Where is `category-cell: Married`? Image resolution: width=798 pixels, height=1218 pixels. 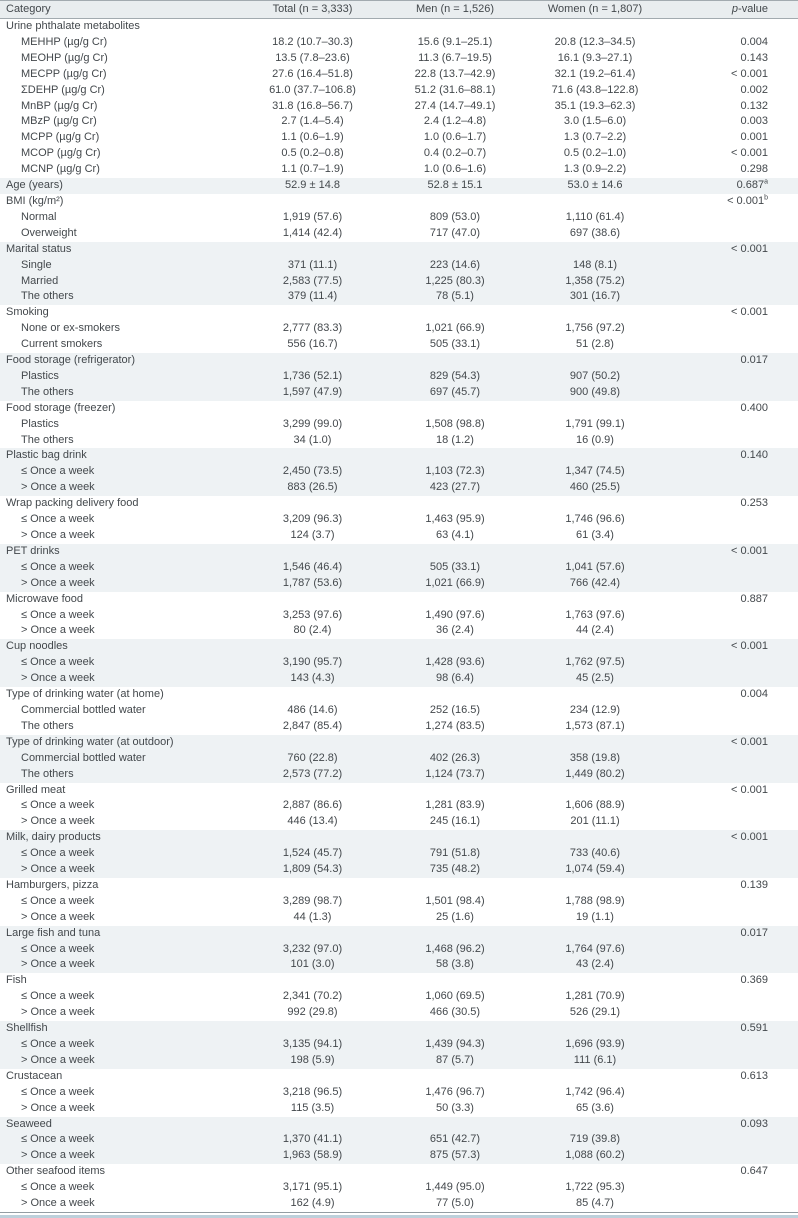
category-cell: Married is located at coordinates (110, 281).